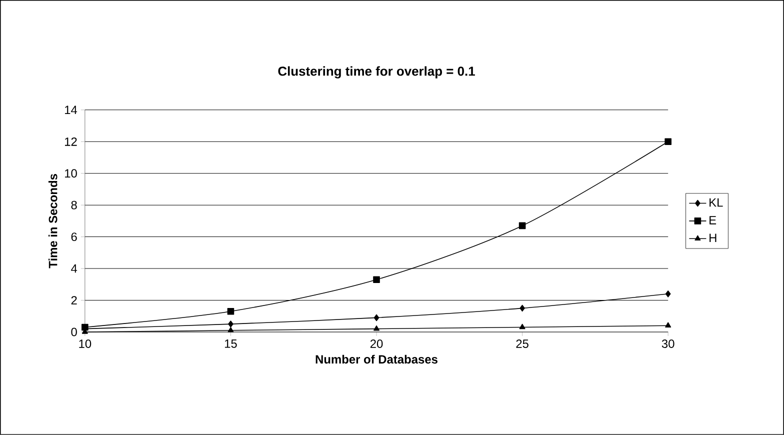  Describe the element at coordinates (376, 344) in the screenshot. I see `x-tick-label: 20` at that location.